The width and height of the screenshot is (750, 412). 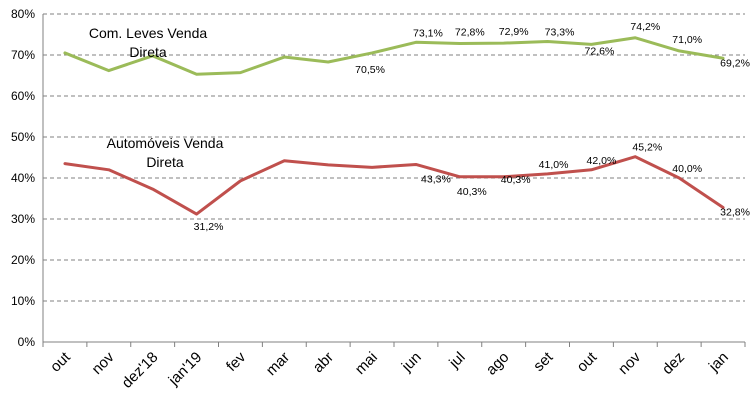 What do you see at coordinates (185, 369) in the screenshot?
I see `x-tick-label: jan'19` at bounding box center [185, 369].